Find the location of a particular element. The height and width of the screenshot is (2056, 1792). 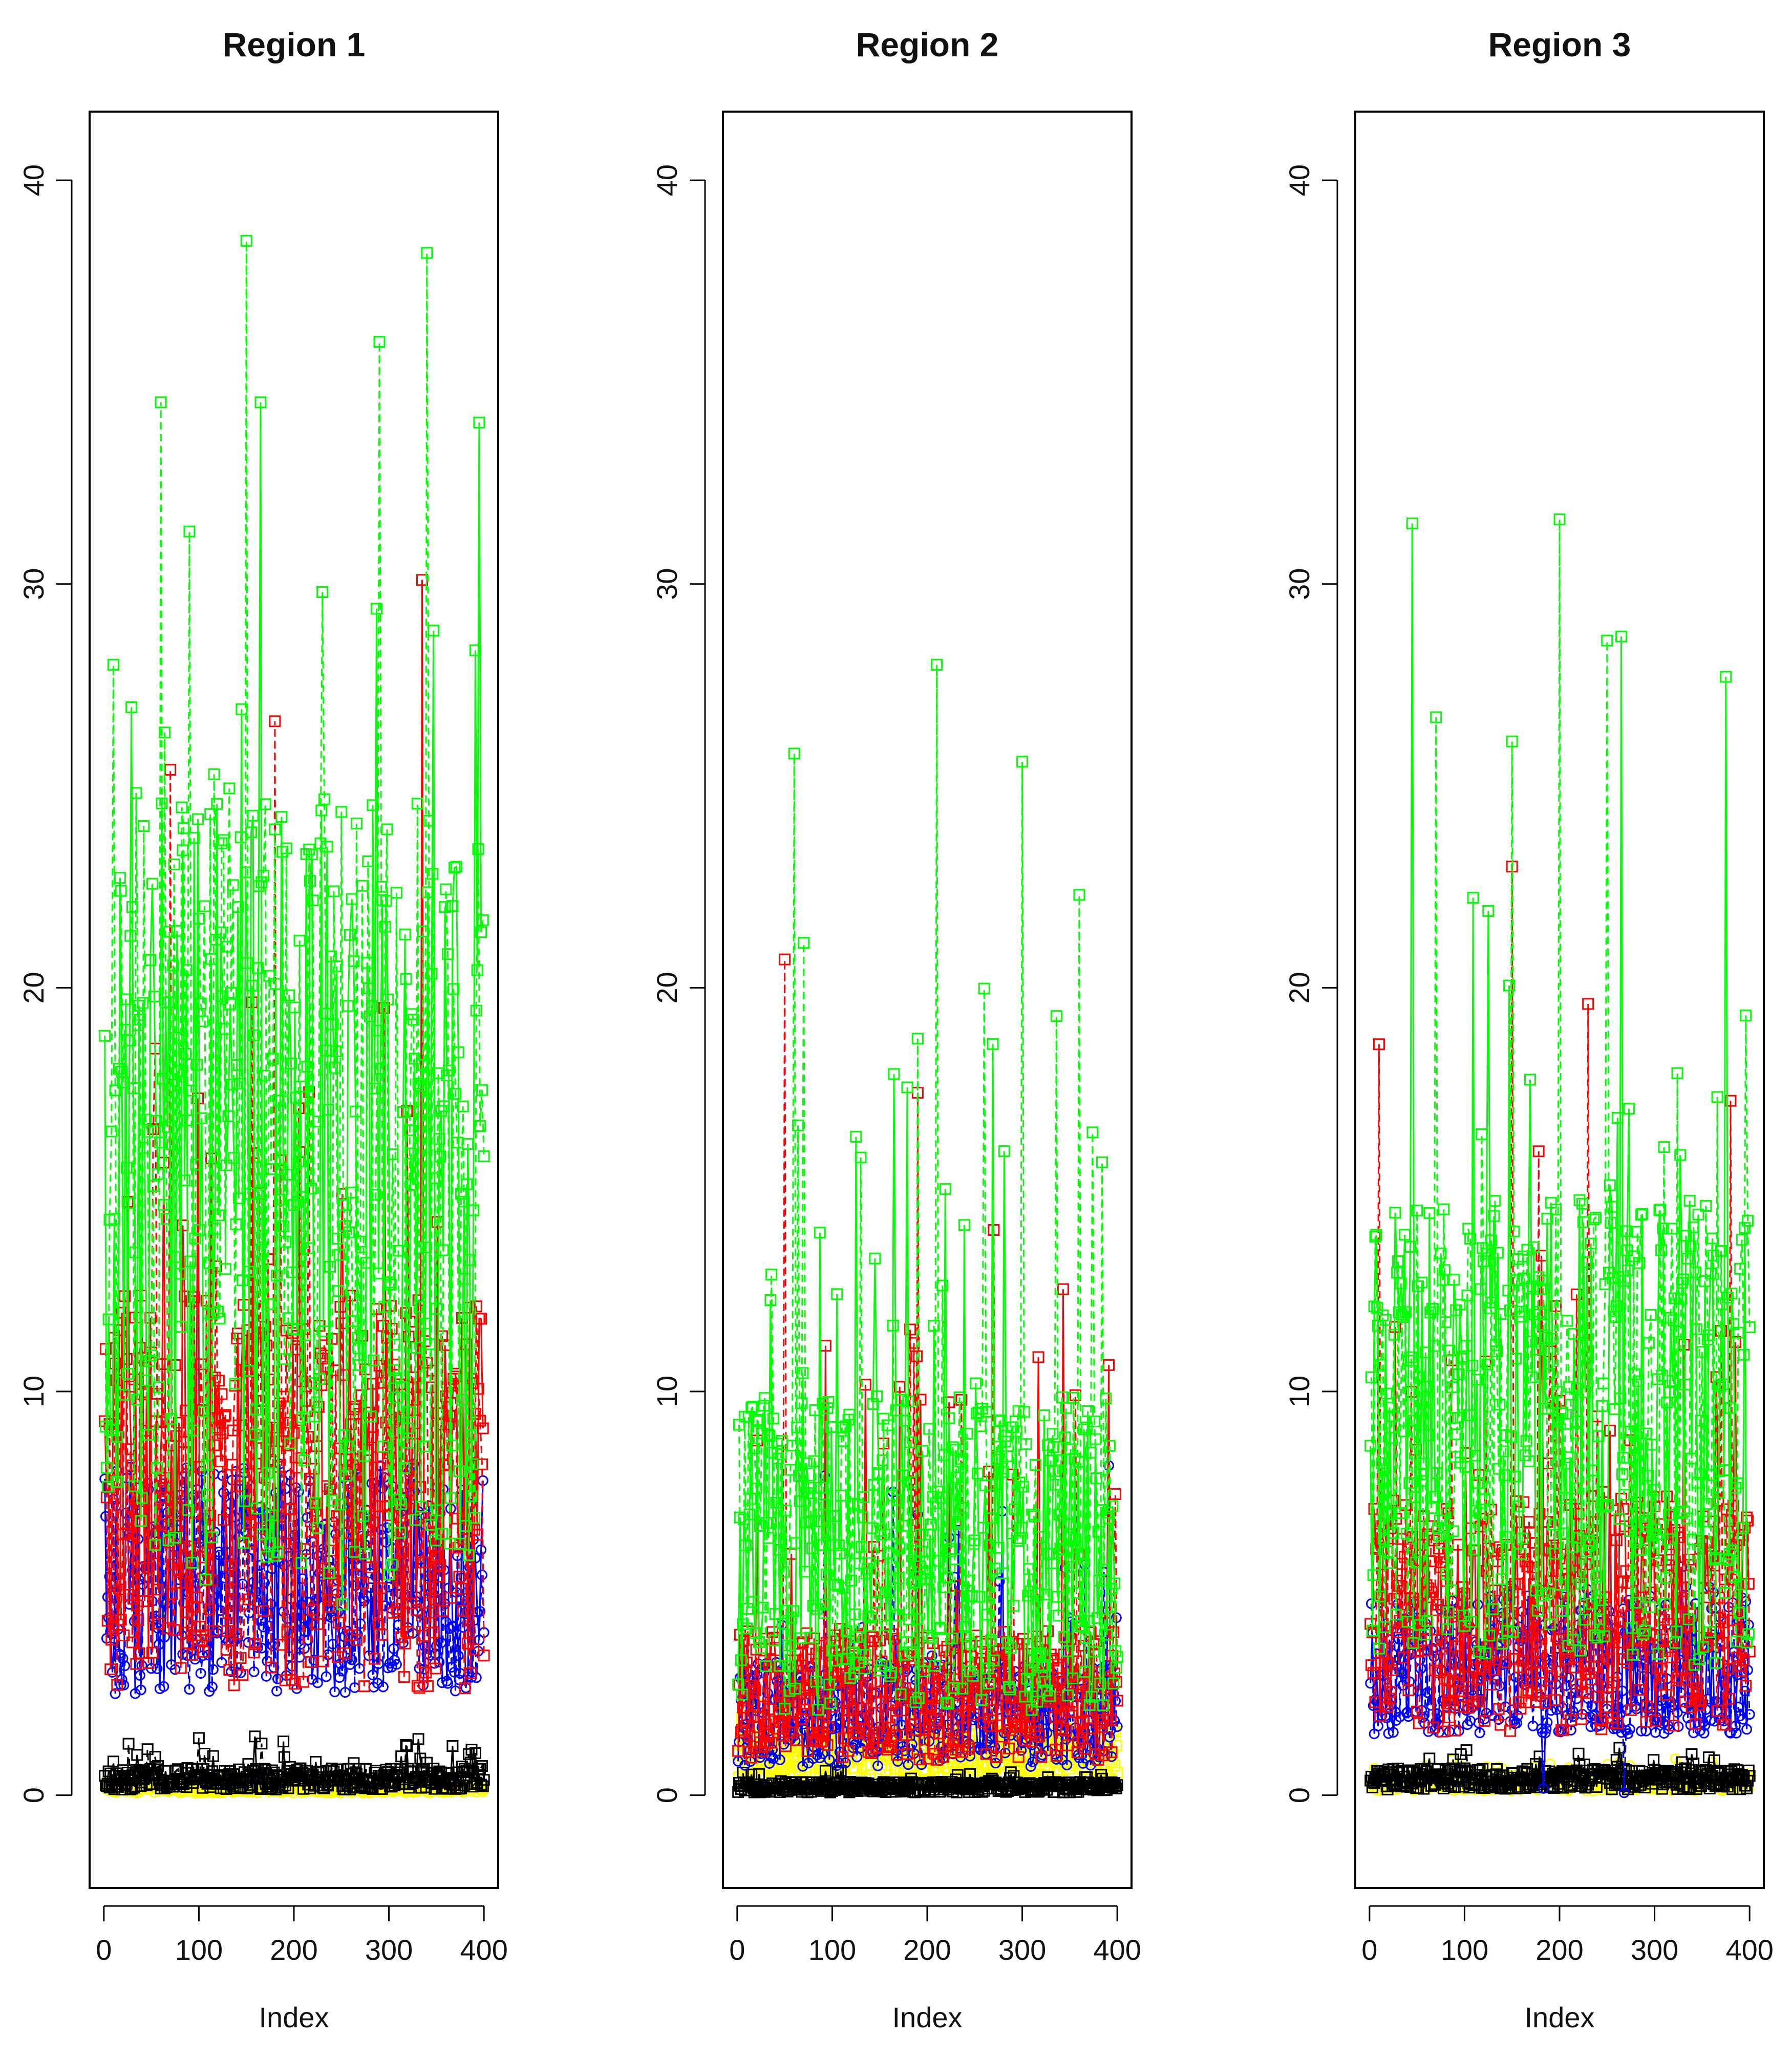

panel-title: Region 1 is located at coordinates (294, 44).